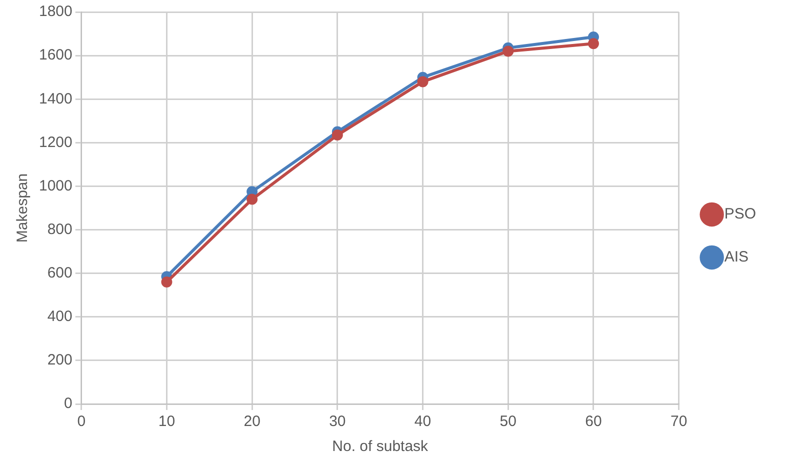 The width and height of the screenshot is (786, 470). I want to click on x-tick-label: 10, so click(167, 421).